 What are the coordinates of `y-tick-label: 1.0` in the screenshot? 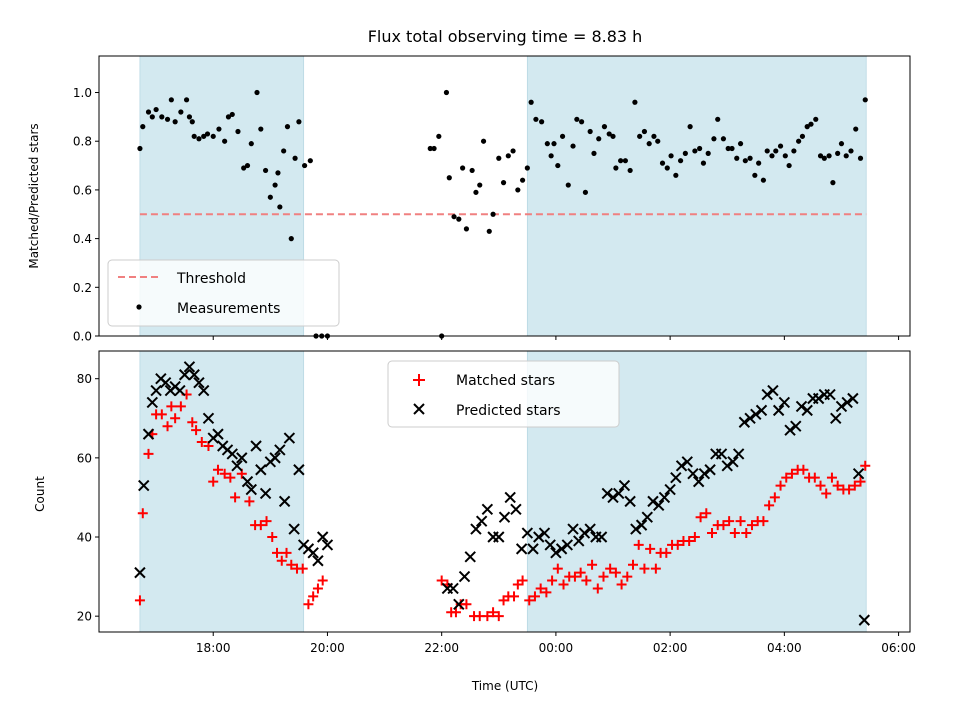 It's located at (82, 93).